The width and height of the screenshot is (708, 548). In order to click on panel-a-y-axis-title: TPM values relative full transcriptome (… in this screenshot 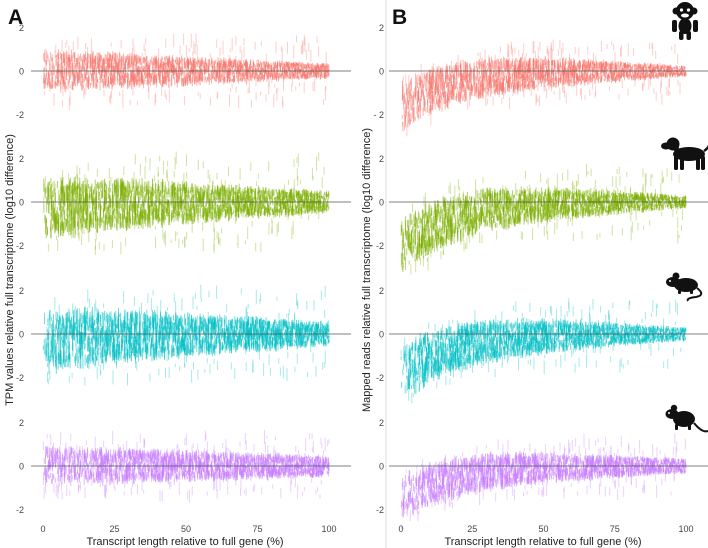, I will do `click(10, 270)`.